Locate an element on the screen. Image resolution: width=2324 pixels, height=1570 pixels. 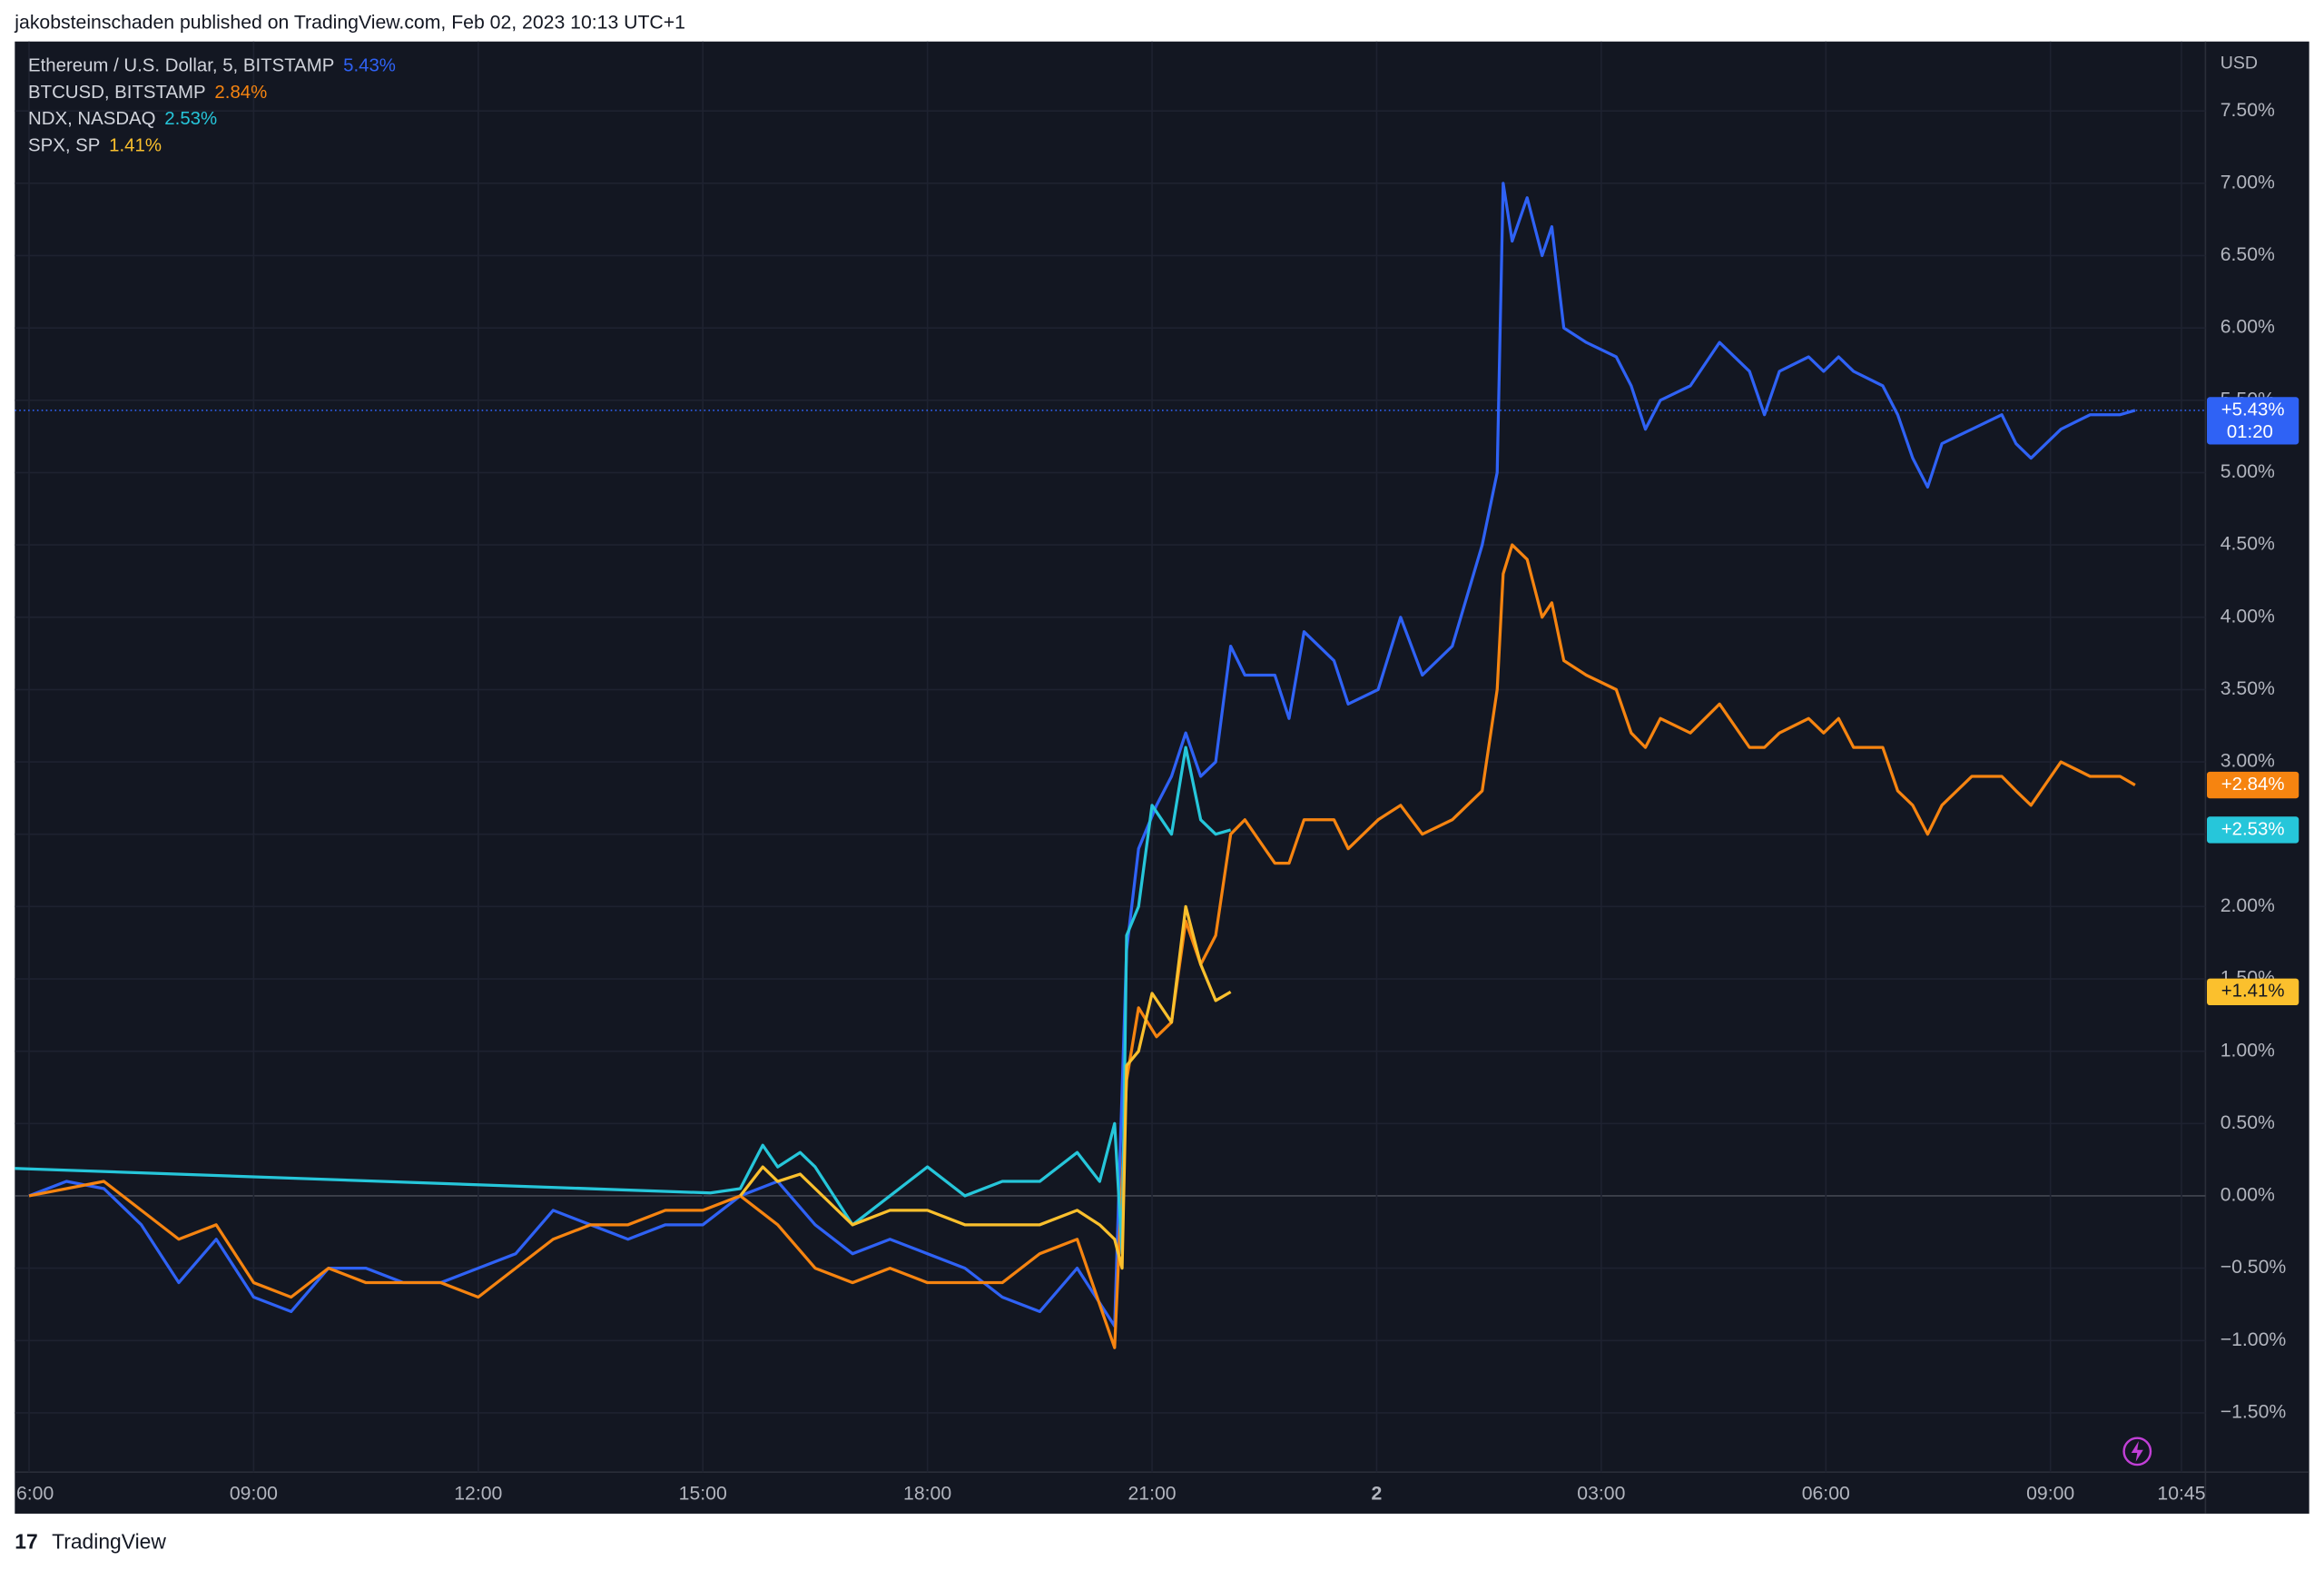
x-tick-label: 15:00 is located at coordinates (703, 1494).